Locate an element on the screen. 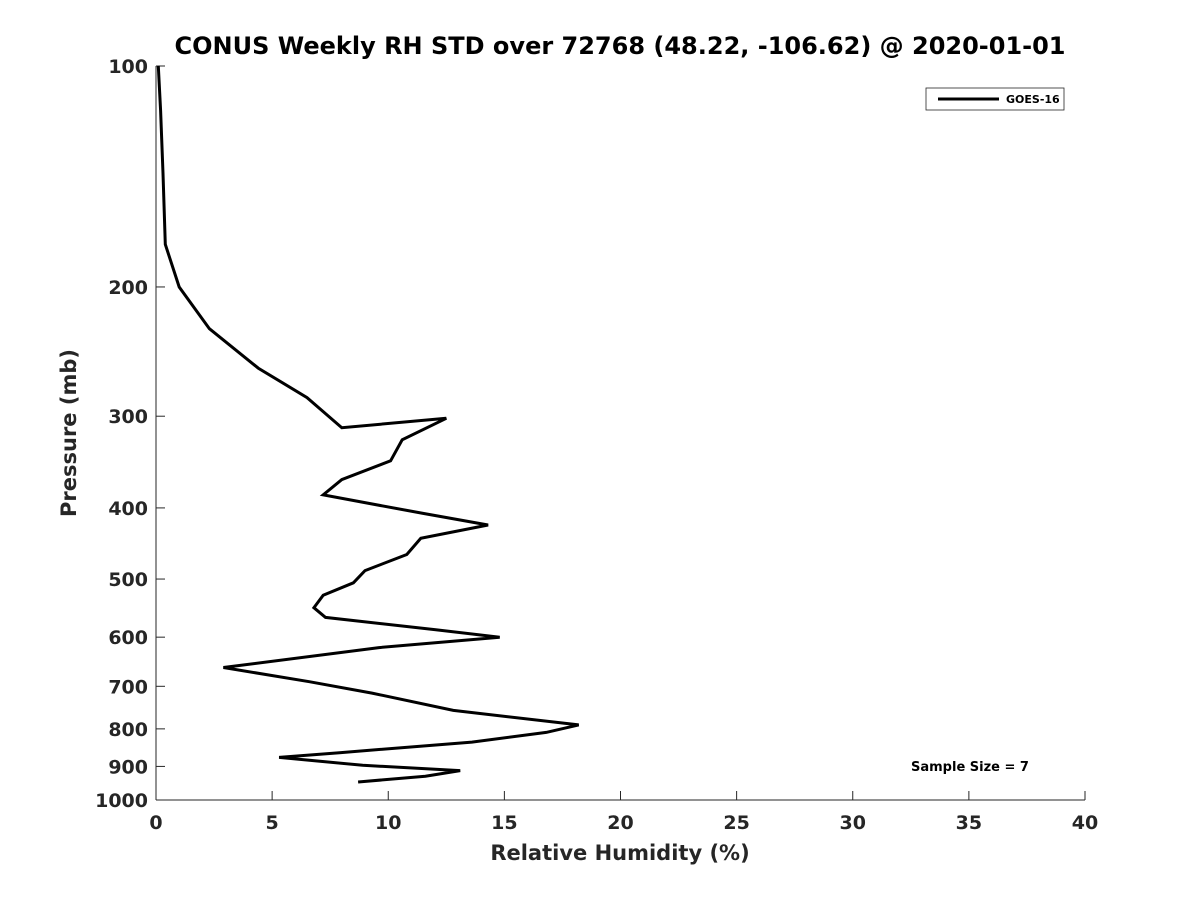  legend-label: GOES-16 is located at coordinates (1033, 99).